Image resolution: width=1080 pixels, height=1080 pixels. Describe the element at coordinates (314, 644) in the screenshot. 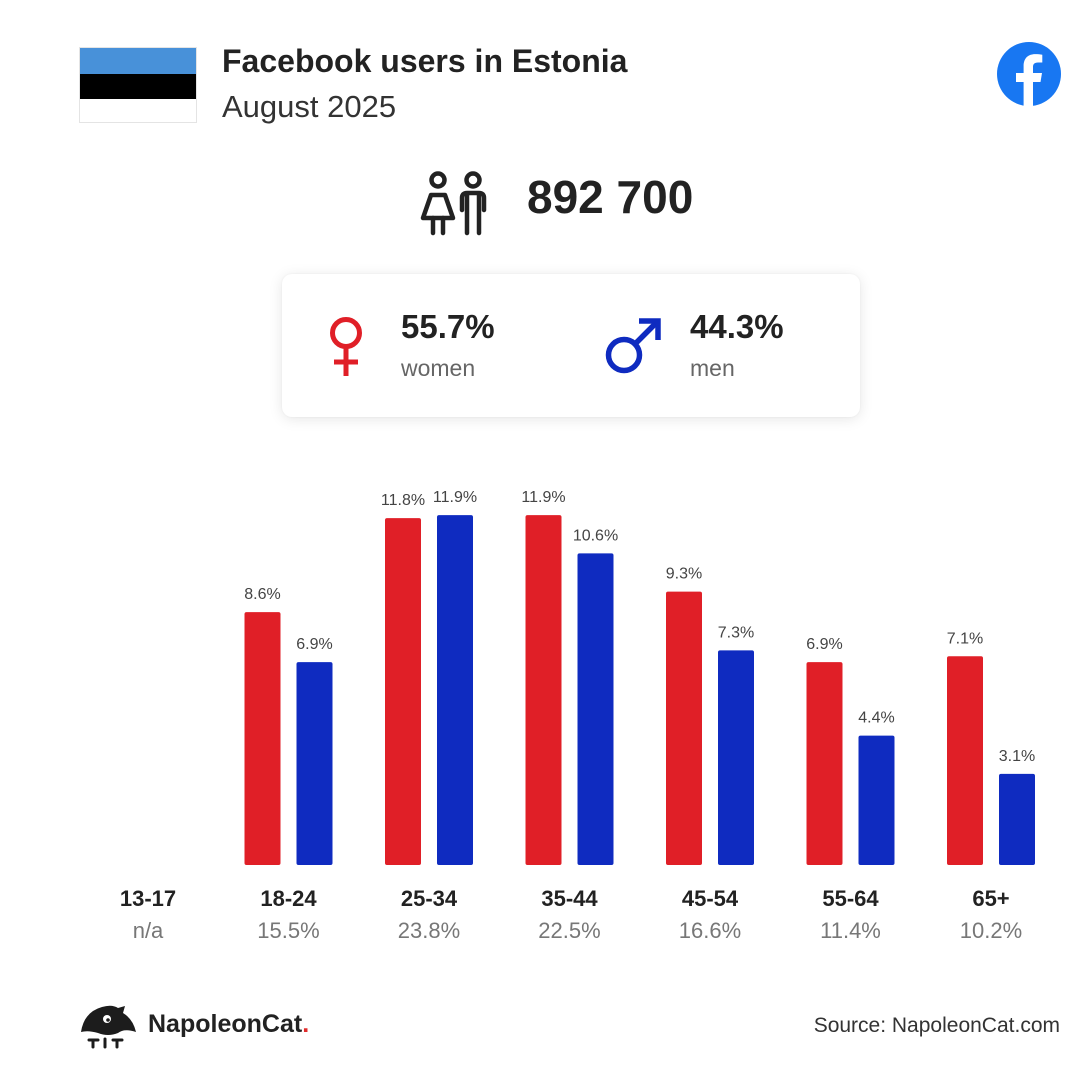

I see `data-label-men-18-24: 6.9%` at that location.